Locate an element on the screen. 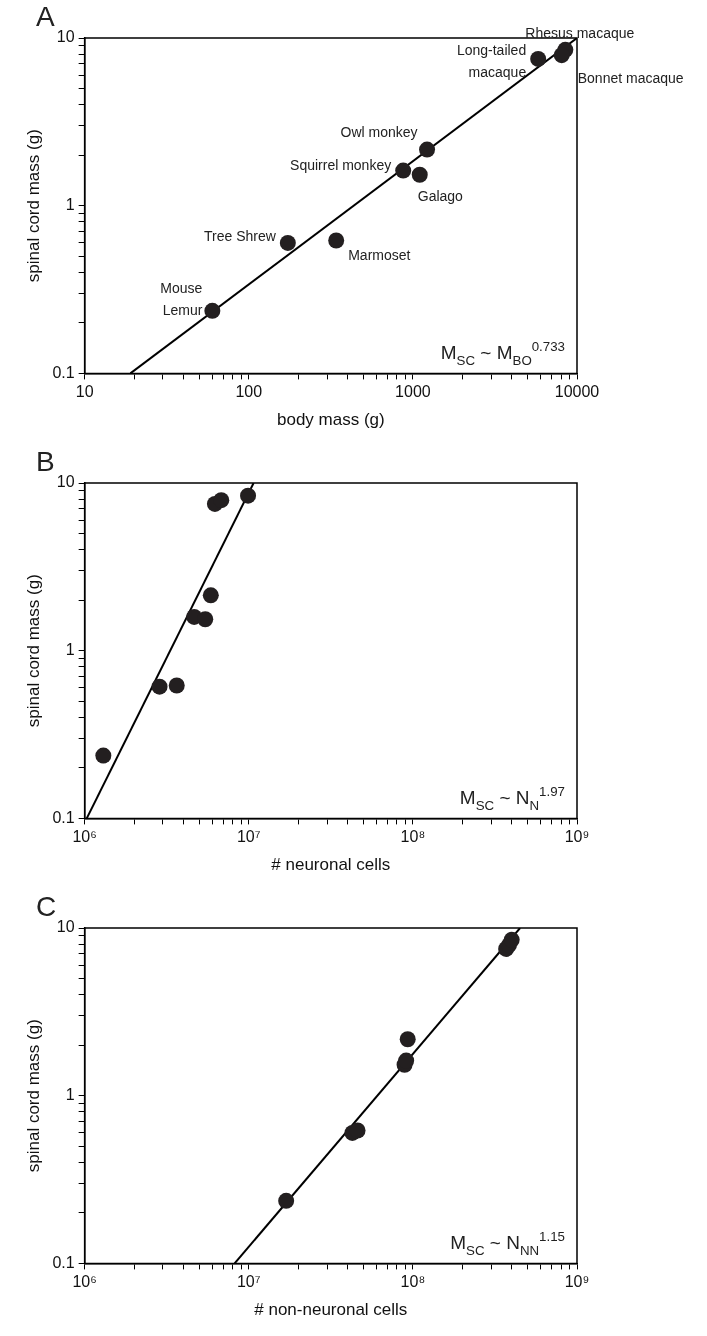  chart-title: B is located at coordinates (45, 461).